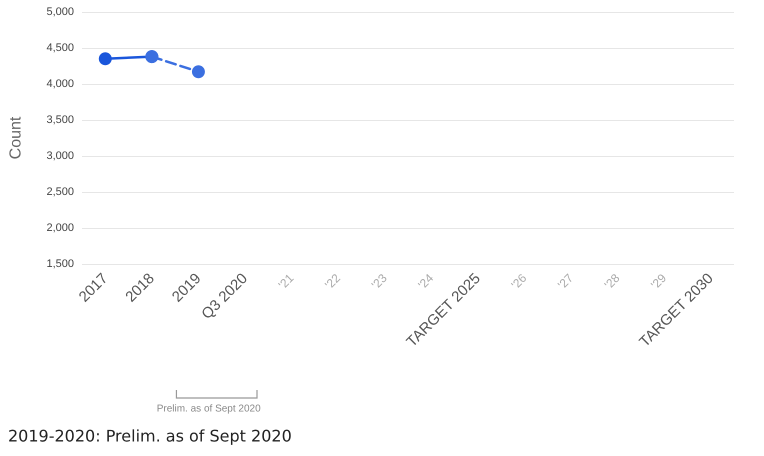  Describe the element at coordinates (150, 436) in the screenshot. I see `text: 2019-2020: Prelim. as of Sept 2020` at that location.